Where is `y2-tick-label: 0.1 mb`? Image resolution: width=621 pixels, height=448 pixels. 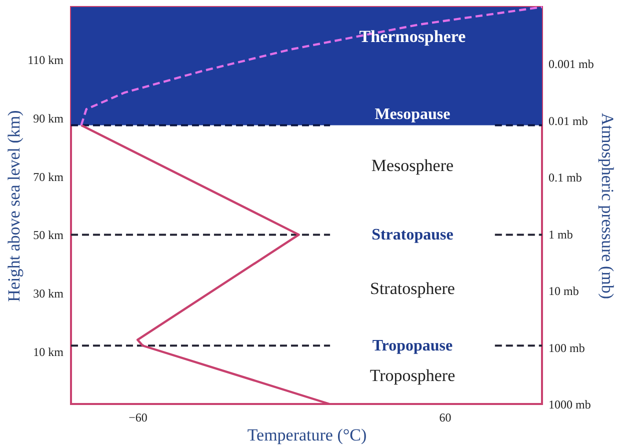
y2-tick-label: 0.1 mb is located at coordinates (565, 177).